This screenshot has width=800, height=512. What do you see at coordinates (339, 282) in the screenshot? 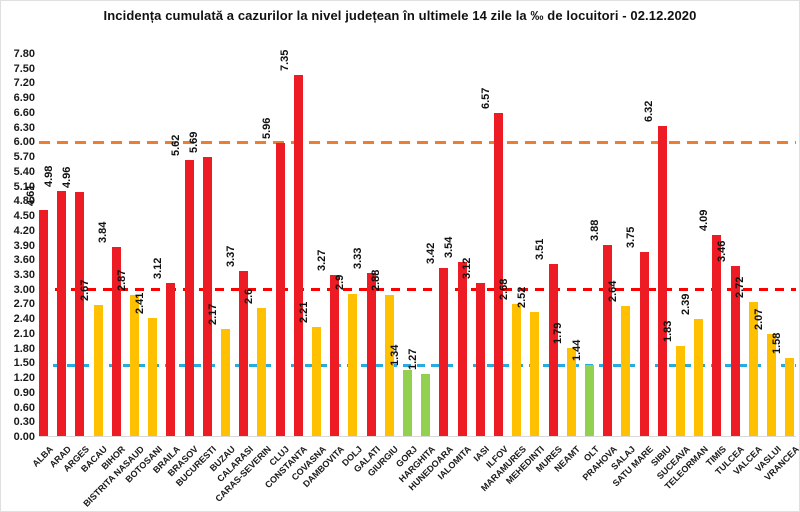
I see `bar-value-label: 2.9` at bounding box center [339, 282].